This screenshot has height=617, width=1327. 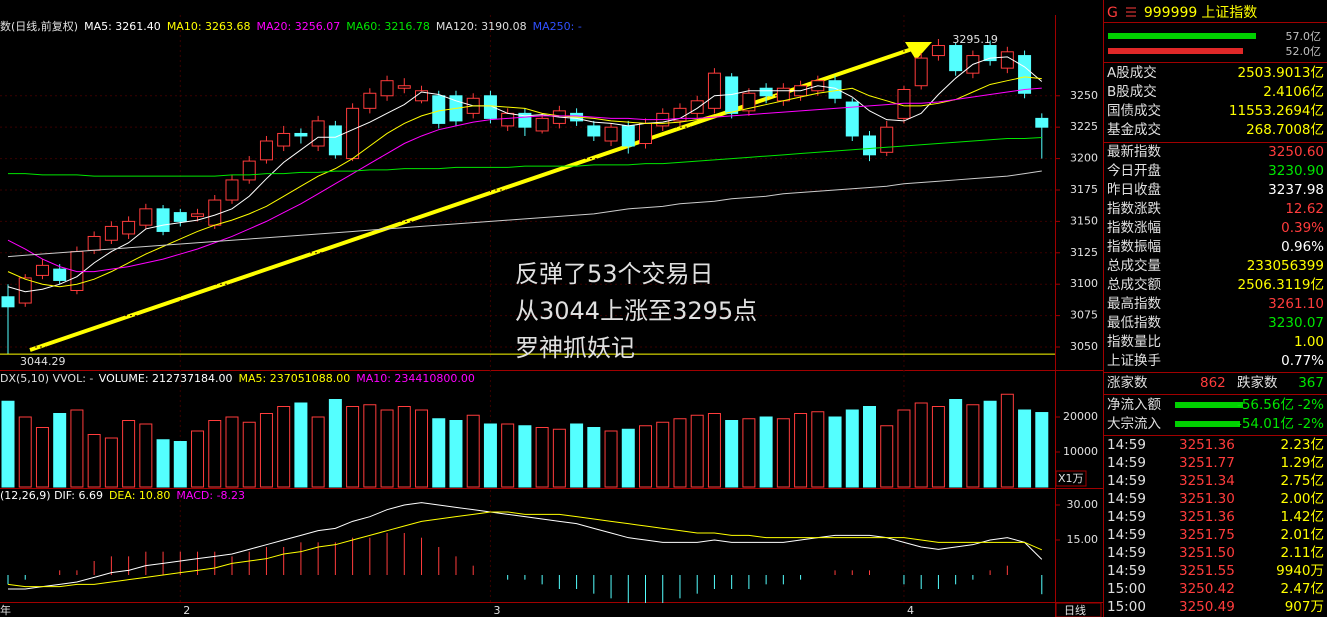 I want to click on legend-entry: MA20: 3256.07, so click(x=299, y=26).